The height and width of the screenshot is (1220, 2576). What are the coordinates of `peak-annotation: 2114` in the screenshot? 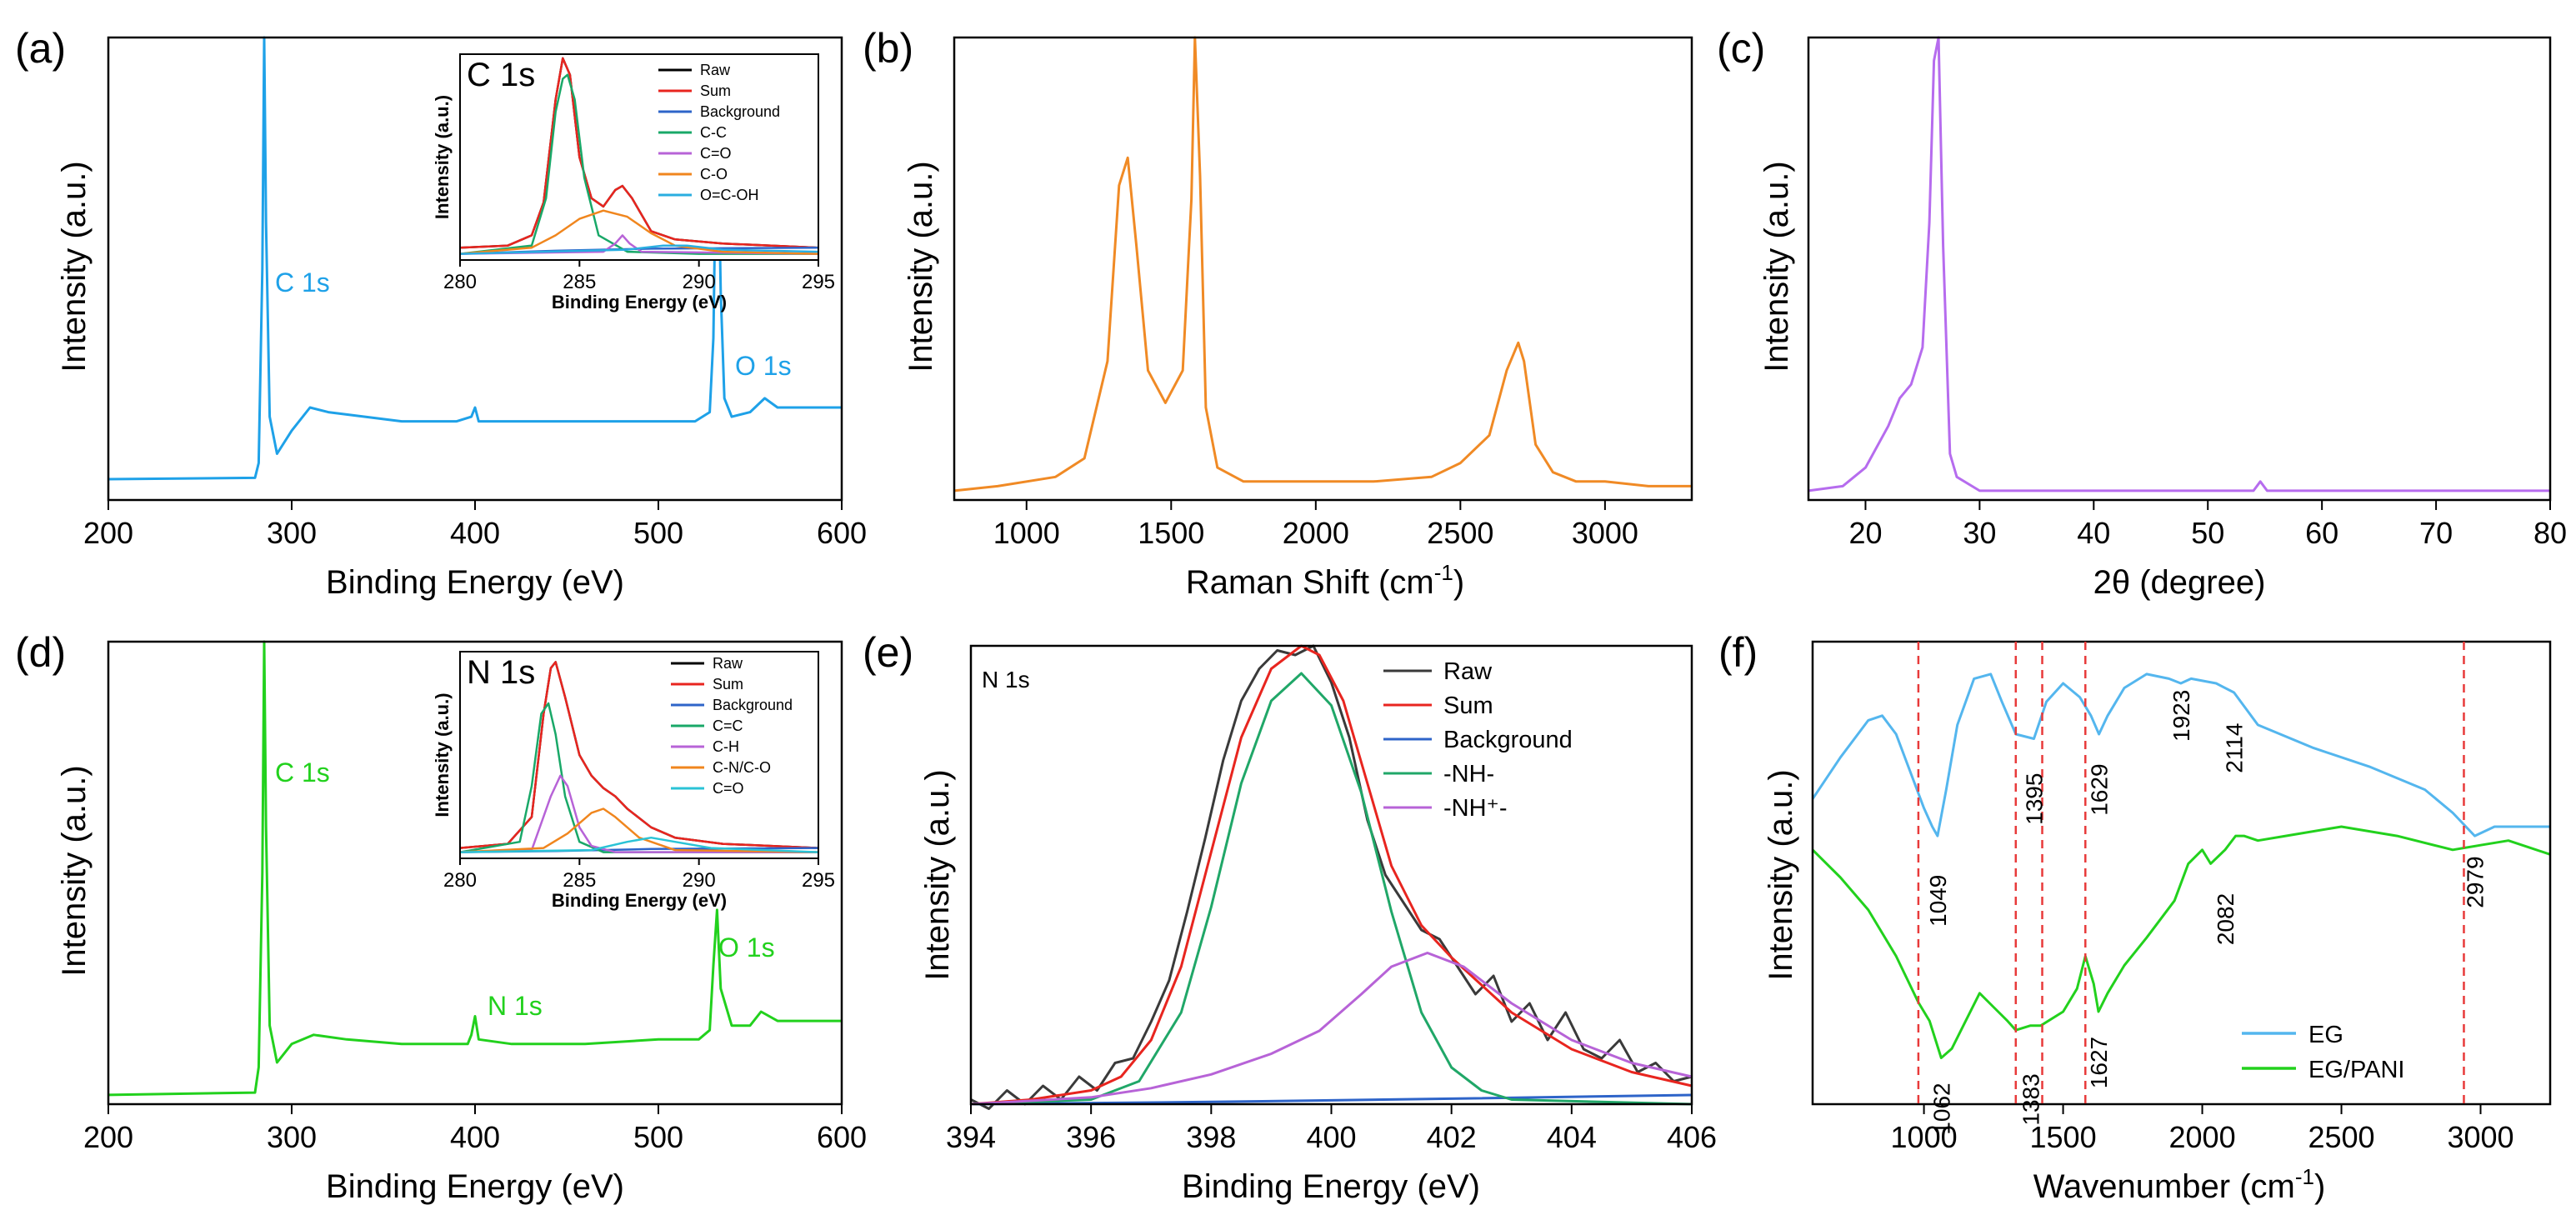 It's located at (2235, 748).